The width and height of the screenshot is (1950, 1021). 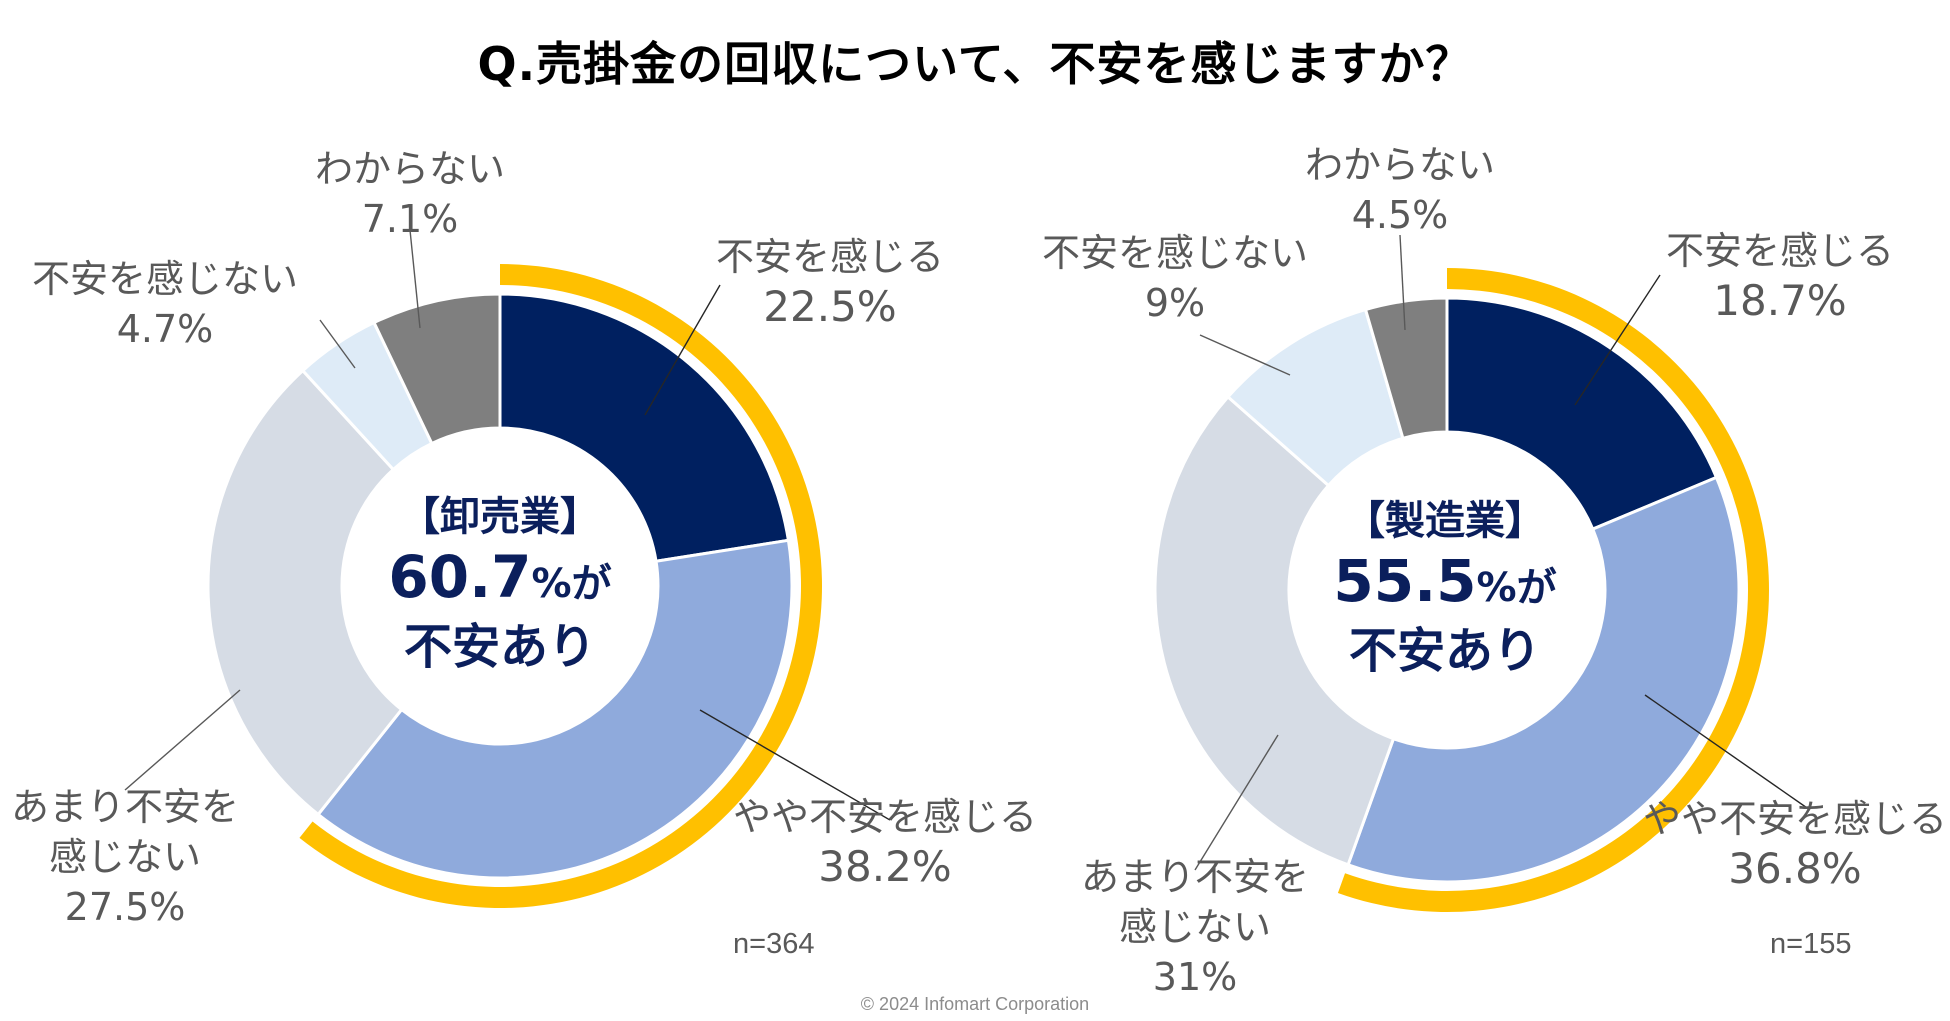 What do you see at coordinates (460, 577) in the screenshot?
I see `center-value: 60.7` at bounding box center [460, 577].